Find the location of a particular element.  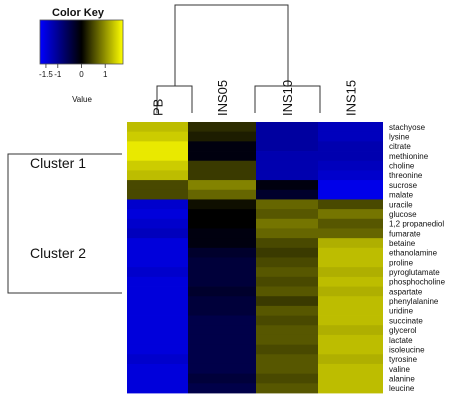

color-key-title: Color Key is located at coordinates (78, 13).